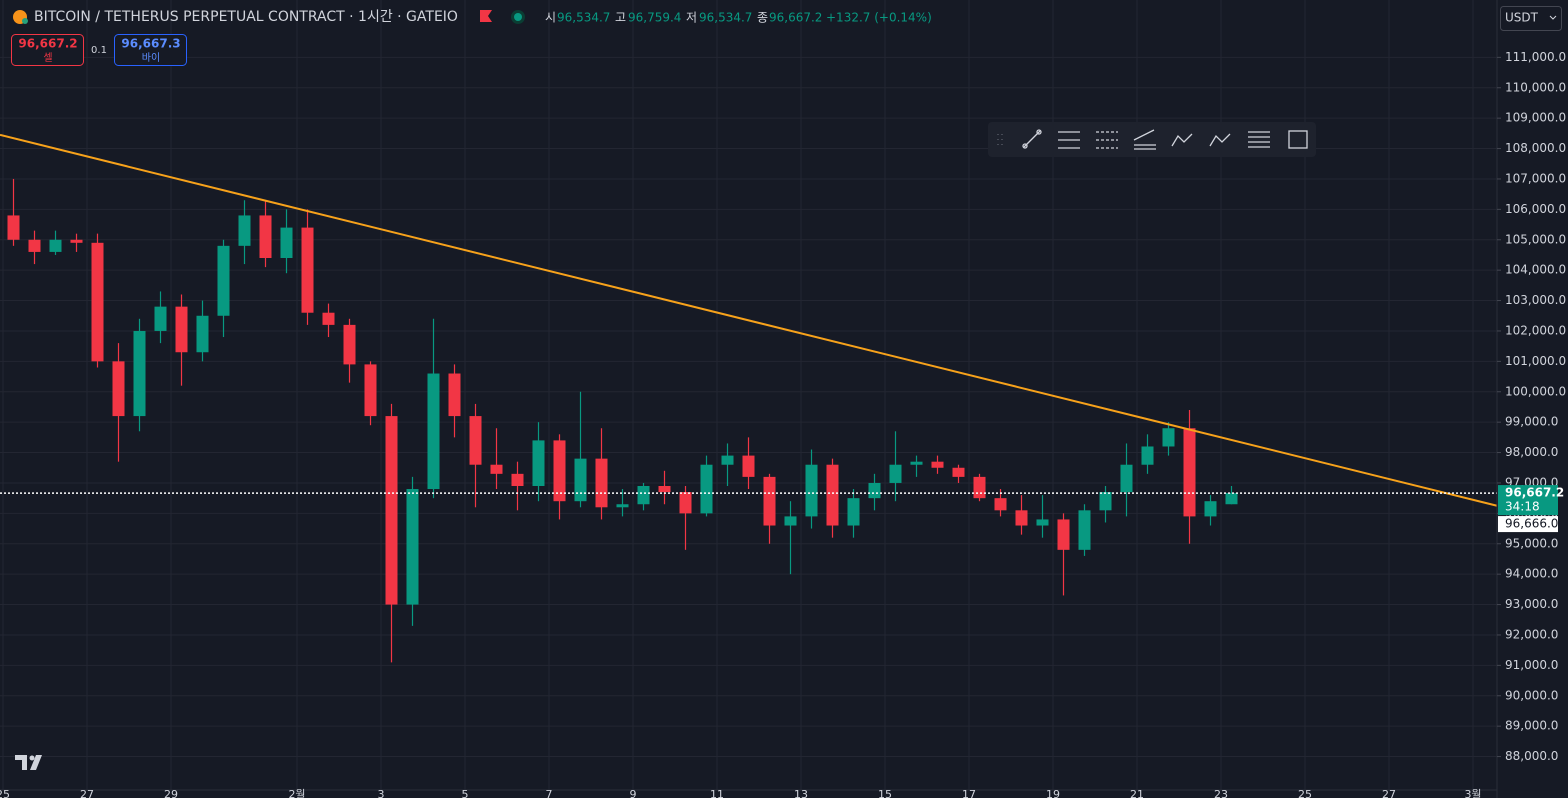 The height and width of the screenshot is (798, 1568). I want to click on flag-icon, so click(486, 16).